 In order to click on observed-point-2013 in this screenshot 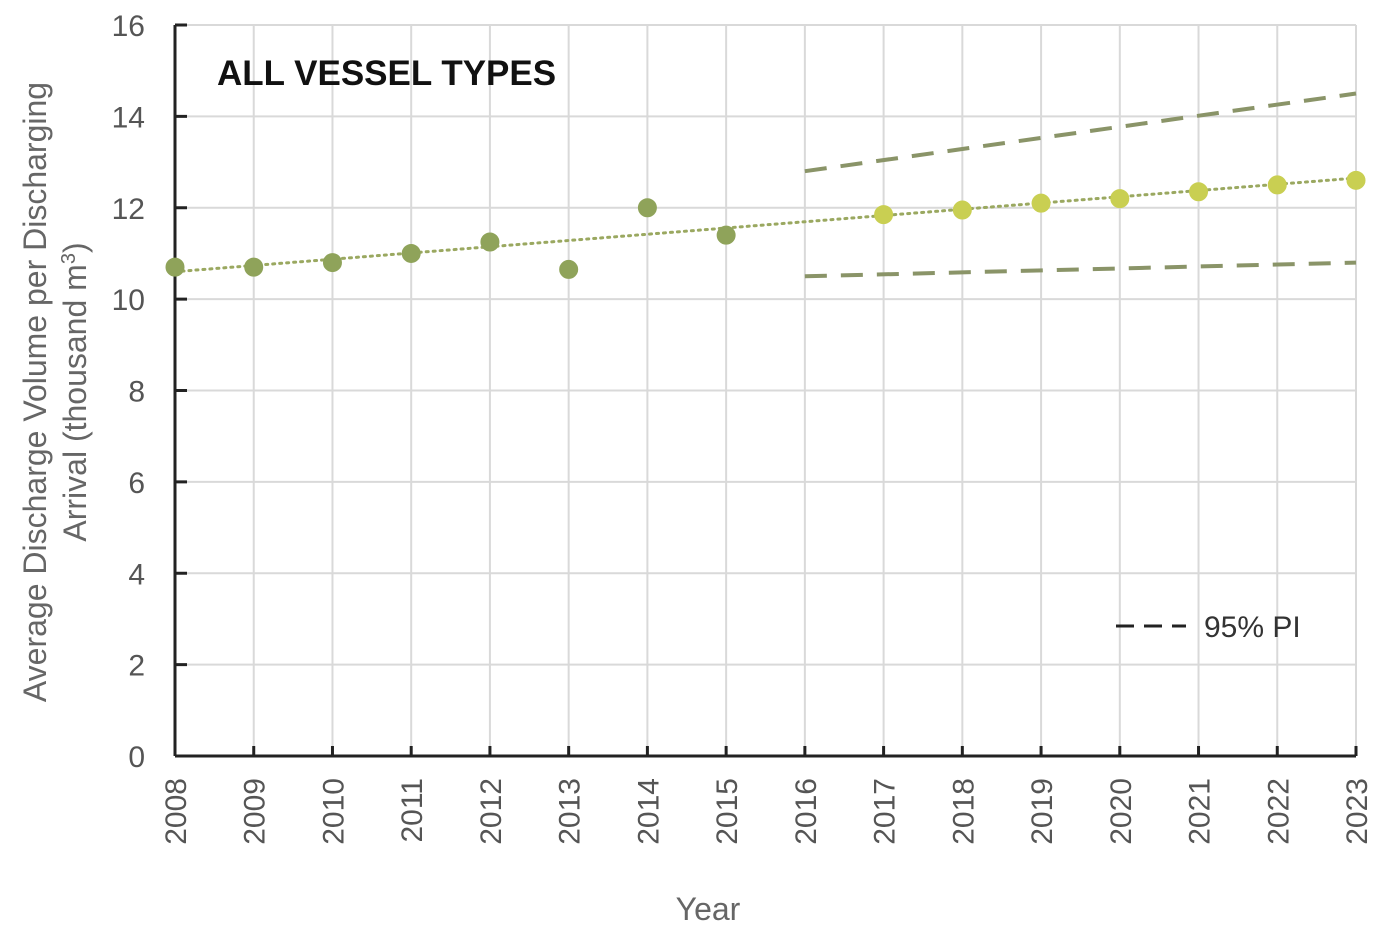, I will do `click(569, 269)`.